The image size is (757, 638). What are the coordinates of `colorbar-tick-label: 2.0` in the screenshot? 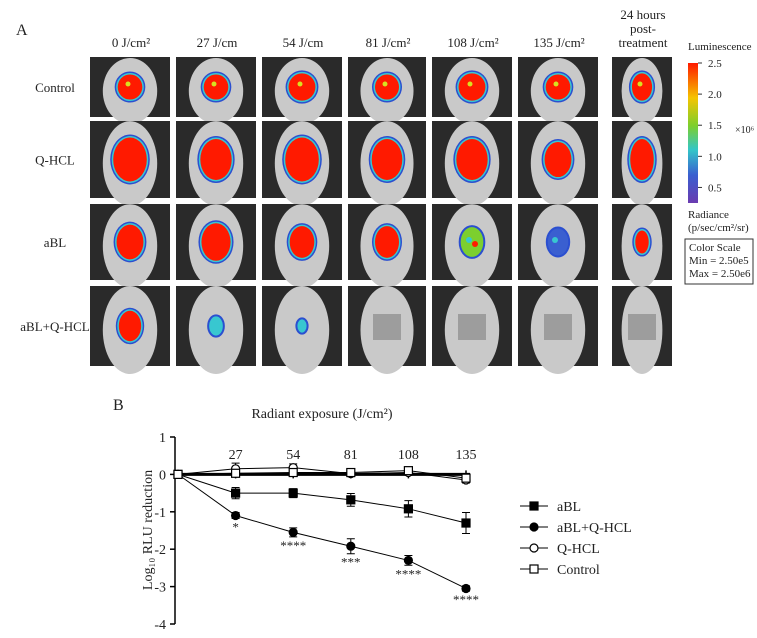 It's located at (715, 95).